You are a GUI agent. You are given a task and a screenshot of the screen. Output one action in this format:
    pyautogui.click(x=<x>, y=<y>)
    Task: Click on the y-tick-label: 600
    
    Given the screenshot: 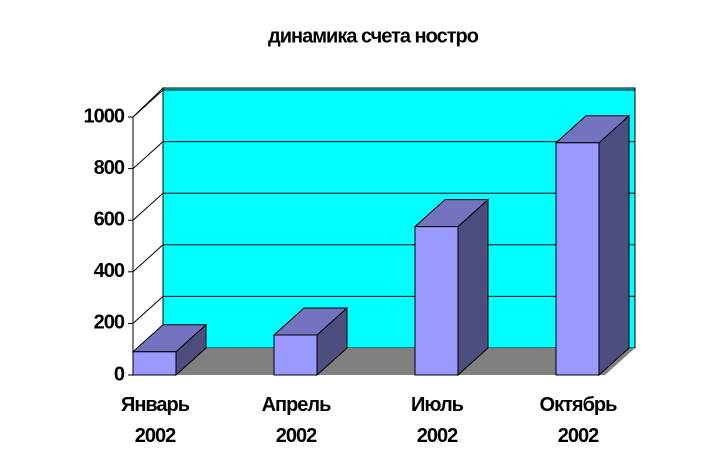 What is the action you would take?
    pyautogui.click(x=109, y=219)
    